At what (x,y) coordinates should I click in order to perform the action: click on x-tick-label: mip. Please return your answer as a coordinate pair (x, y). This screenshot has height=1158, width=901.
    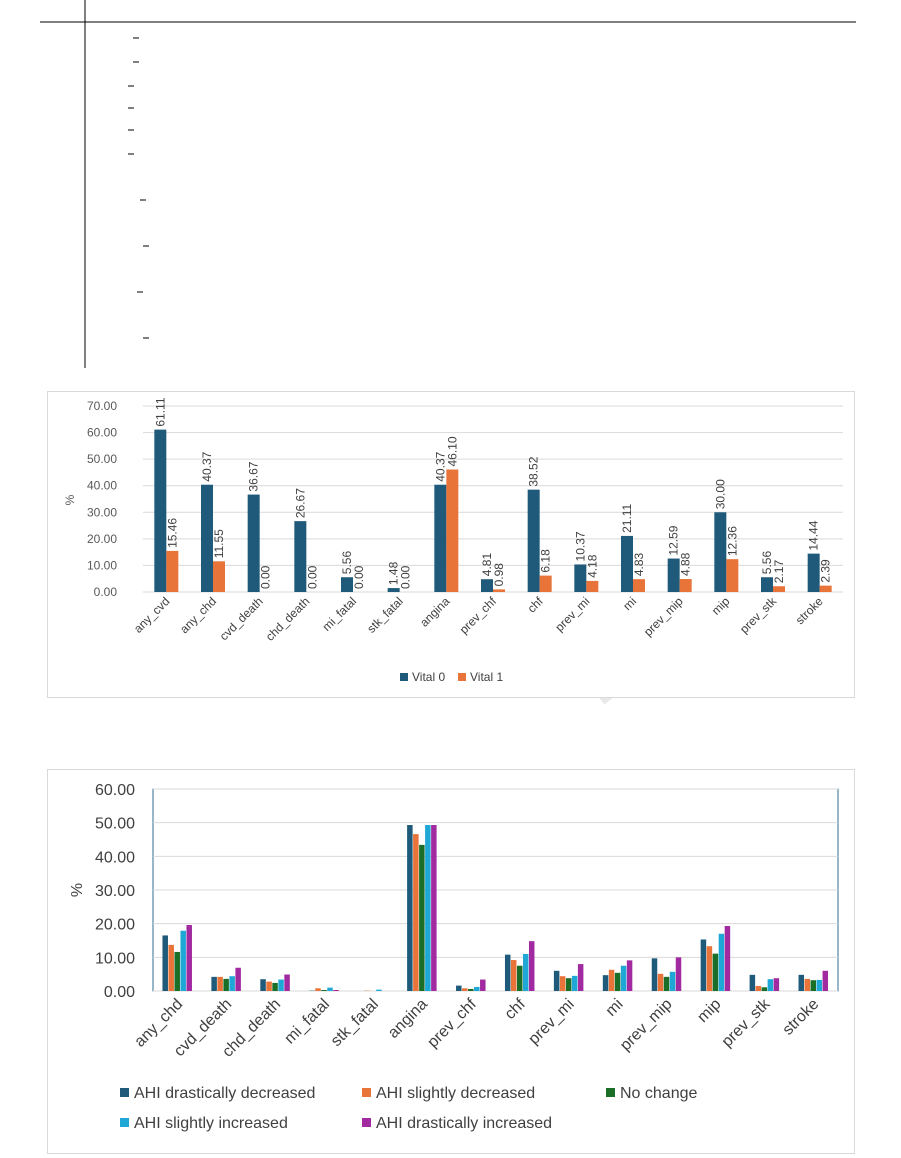
    Looking at the image, I should click on (709, 1011).